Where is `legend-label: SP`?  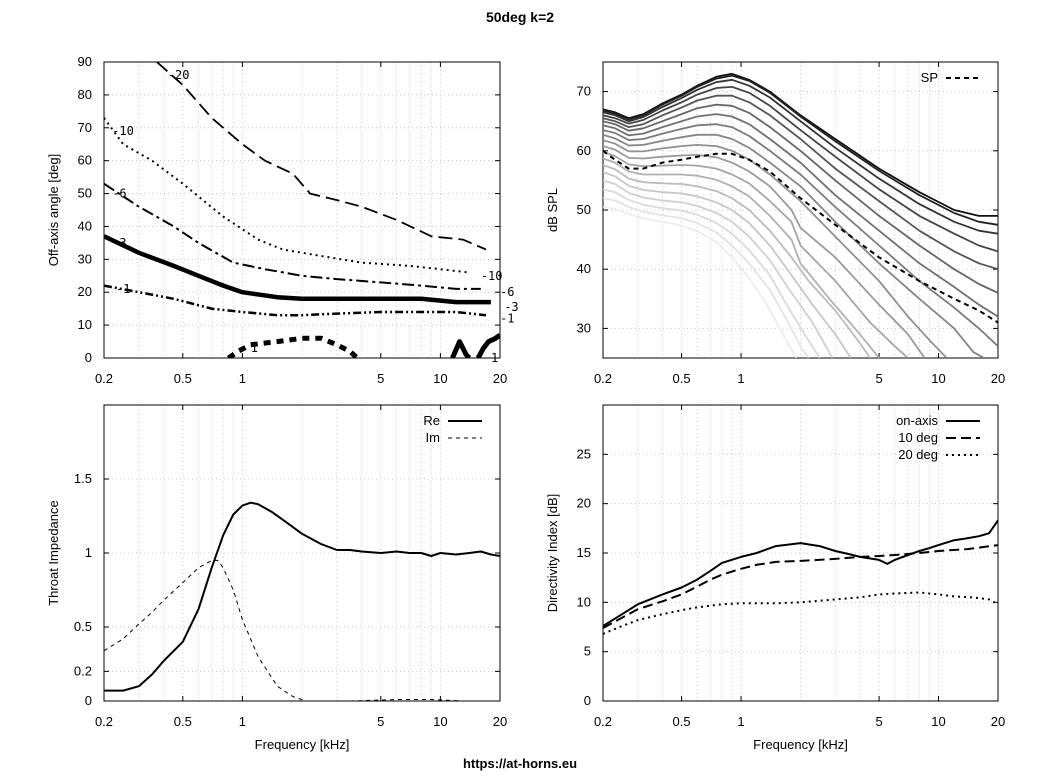
legend-label: SP is located at coordinates (929, 77).